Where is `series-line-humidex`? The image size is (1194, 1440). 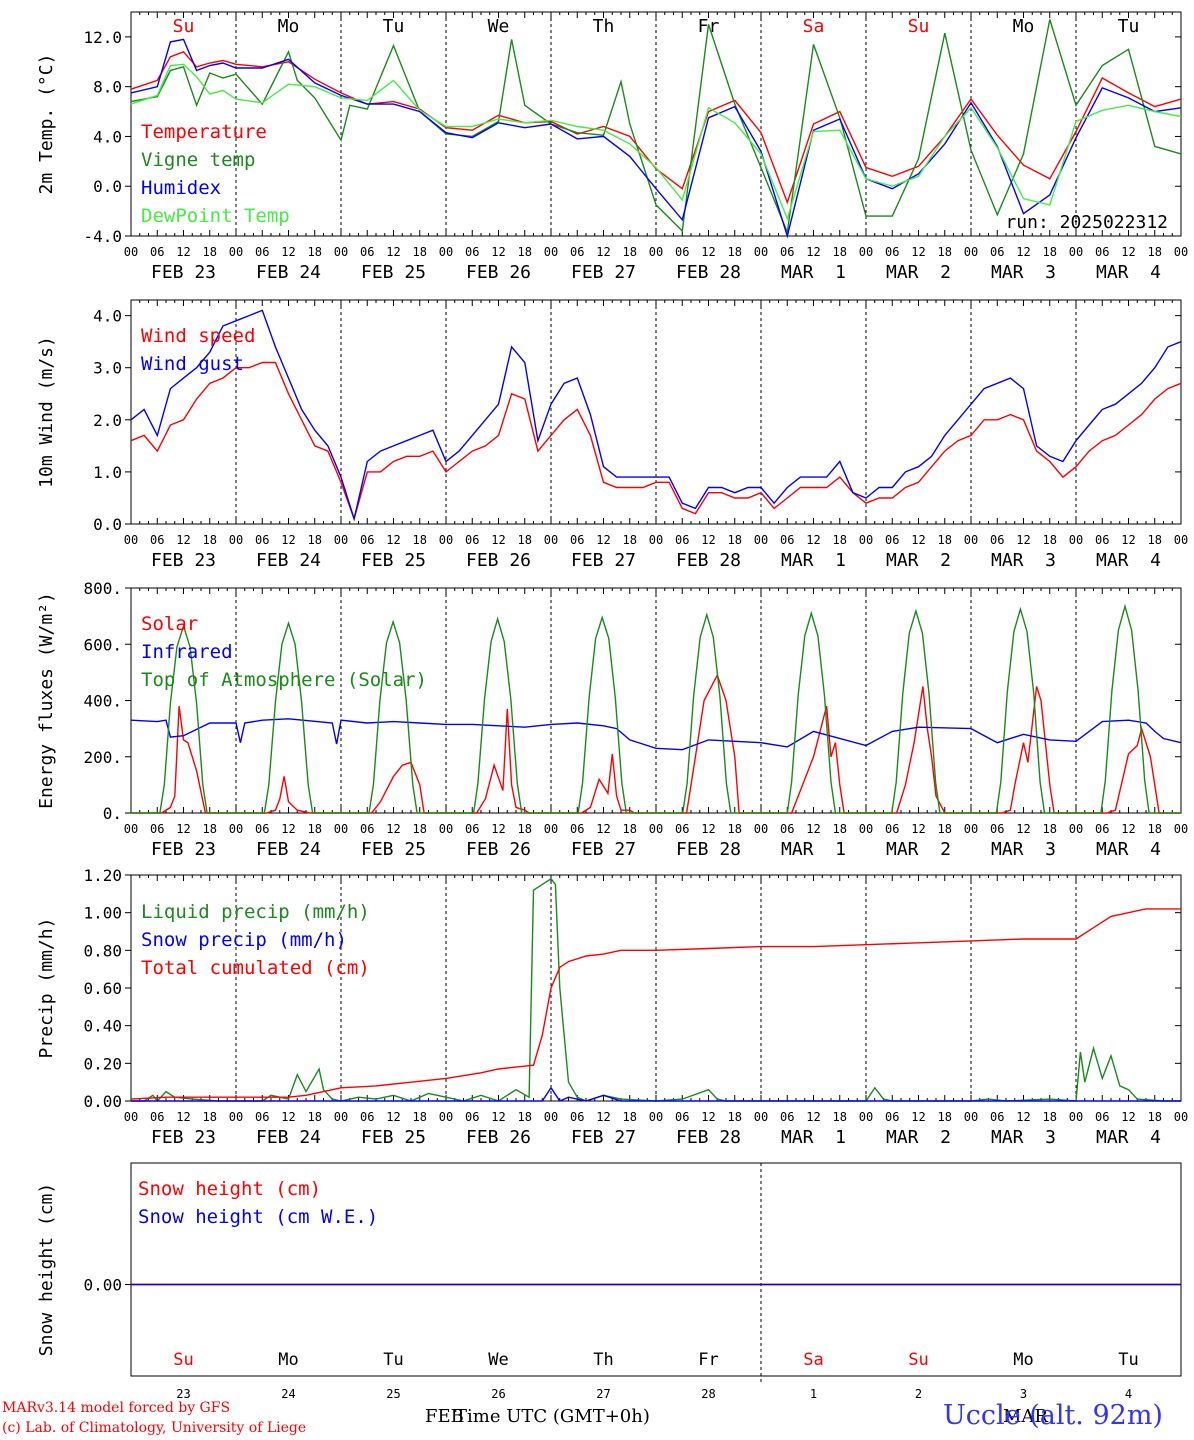 series-line-humidex is located at coordinates (656, 138).